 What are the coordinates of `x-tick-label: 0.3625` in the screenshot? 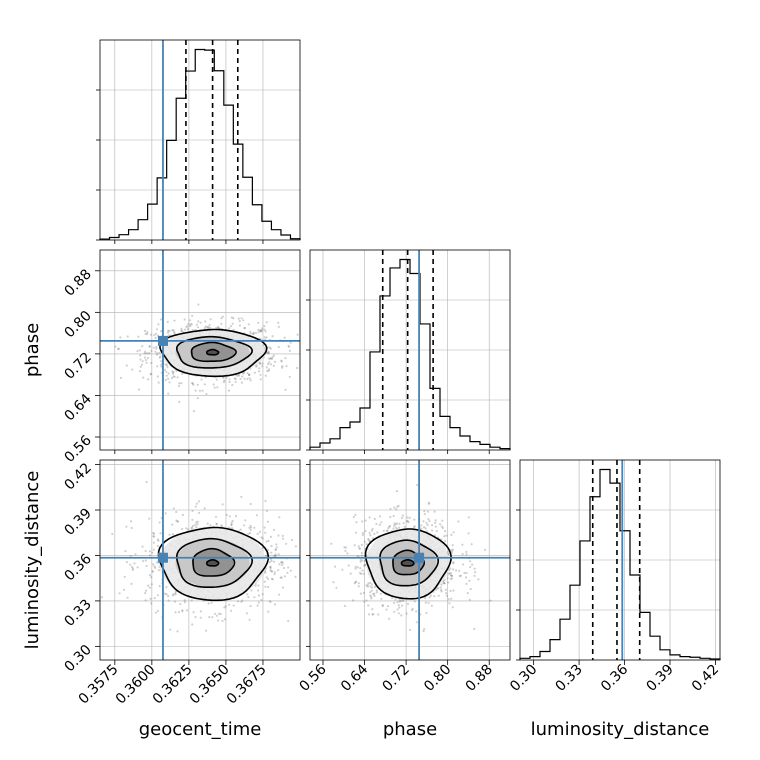 It's located at (173, 685).